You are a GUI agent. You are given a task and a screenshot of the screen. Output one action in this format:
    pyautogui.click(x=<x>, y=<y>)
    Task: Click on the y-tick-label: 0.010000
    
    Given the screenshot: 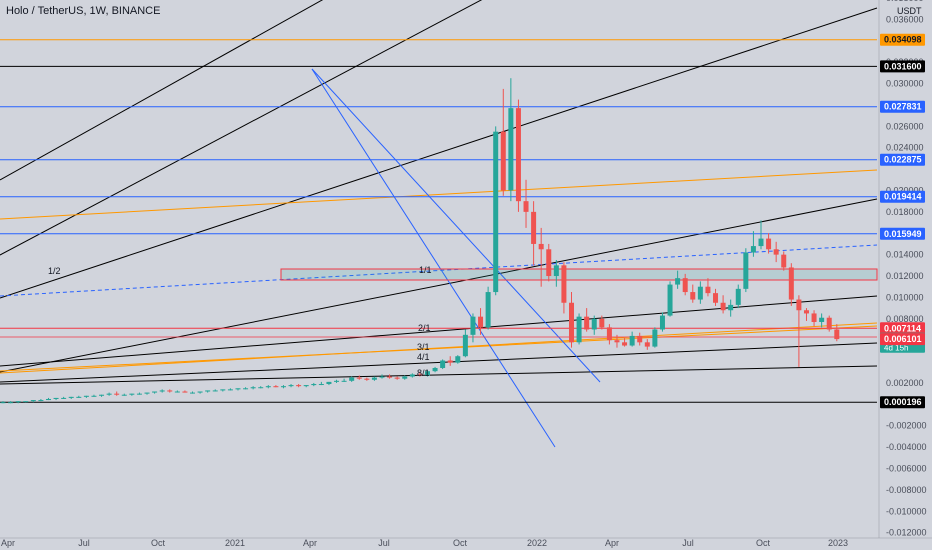 What is the action you would take?
    pyautogui.click(x=905, y=297)
    